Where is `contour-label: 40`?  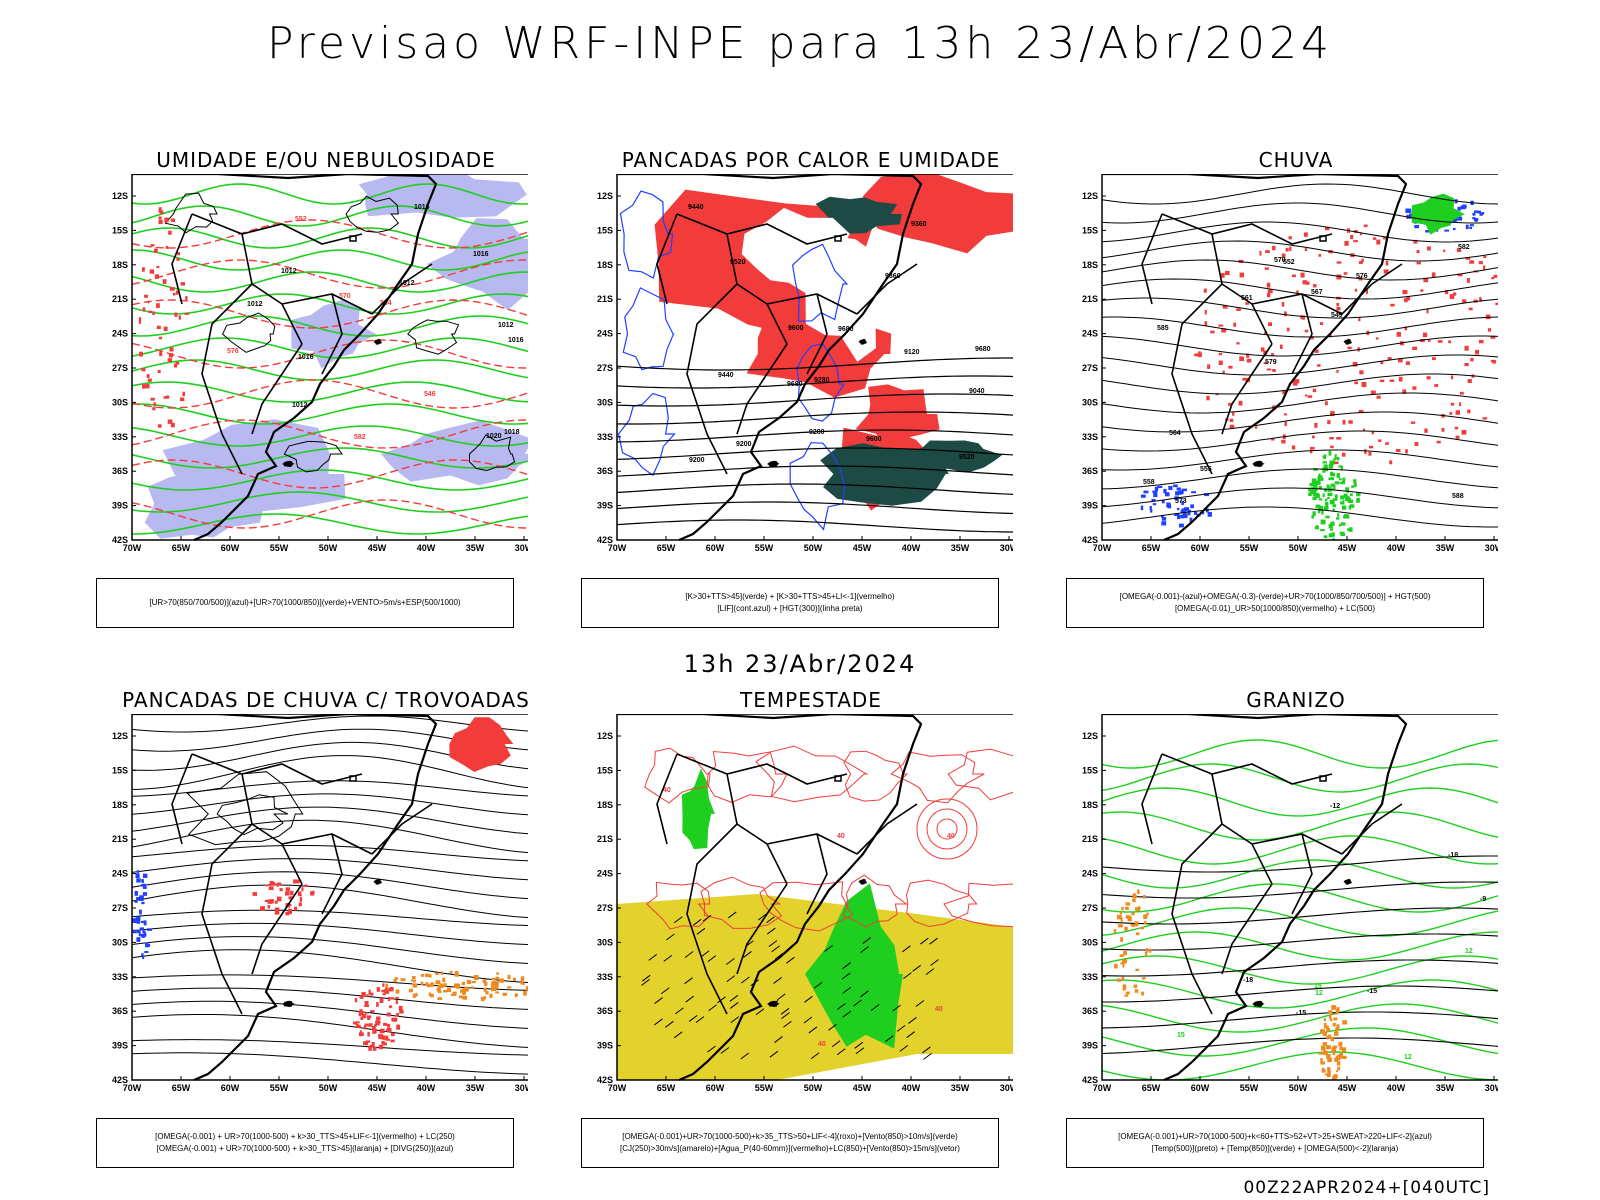 contour-label: 40 is located at coordinates (841, 836).